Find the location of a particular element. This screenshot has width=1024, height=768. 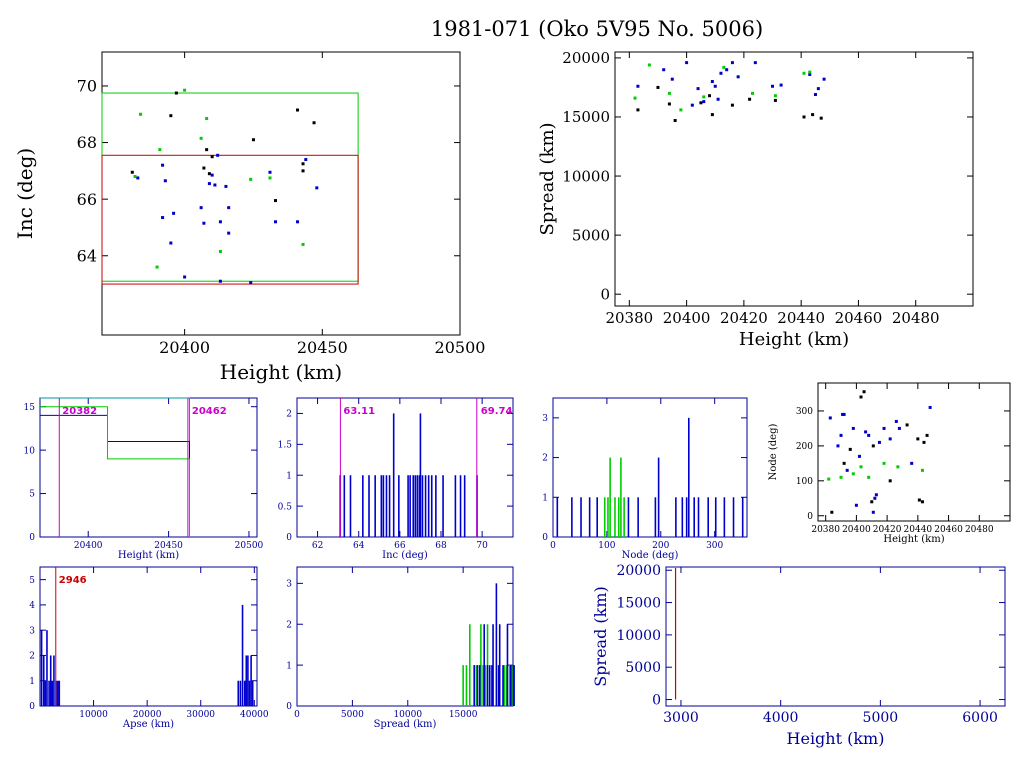

x-tick-label: 20420 is located at coordinates (887, 530).